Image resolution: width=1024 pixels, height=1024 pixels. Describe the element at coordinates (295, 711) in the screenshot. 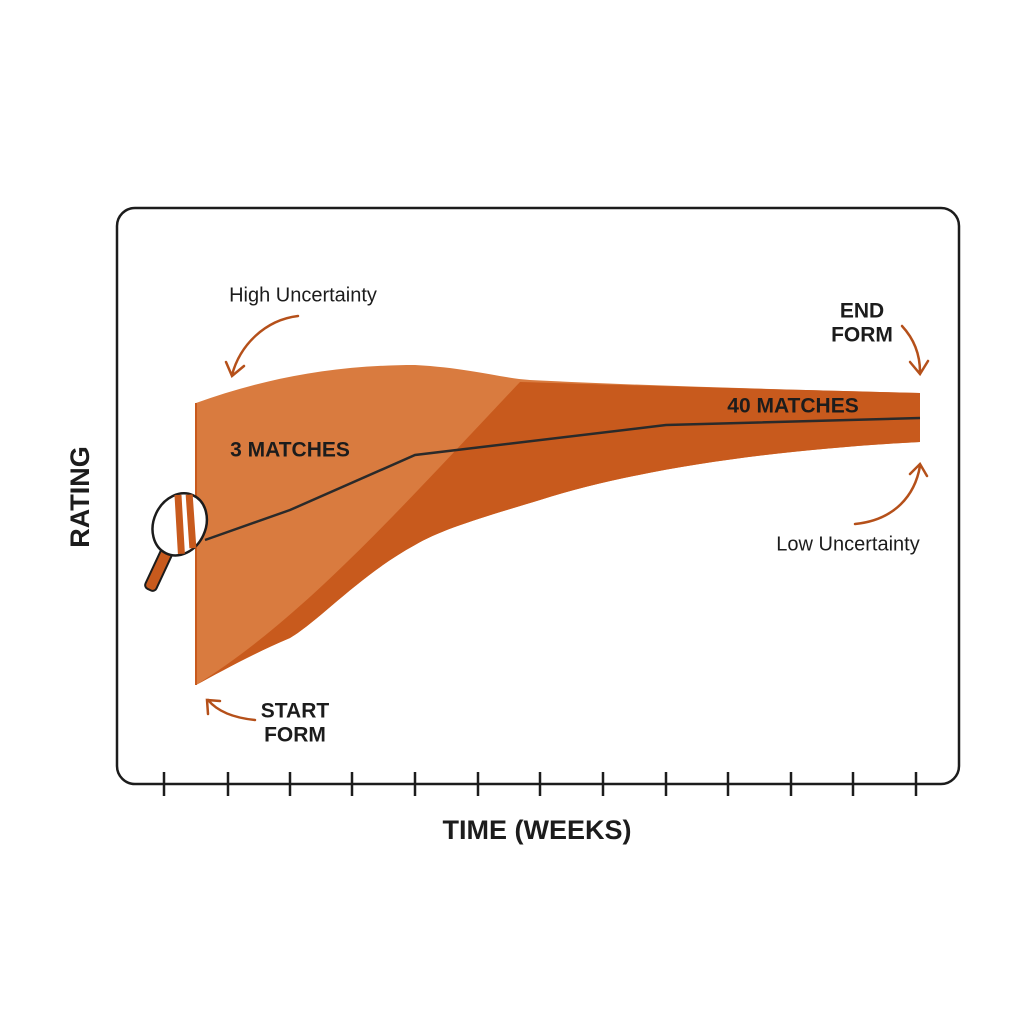

I see `annotation: START` at that location.